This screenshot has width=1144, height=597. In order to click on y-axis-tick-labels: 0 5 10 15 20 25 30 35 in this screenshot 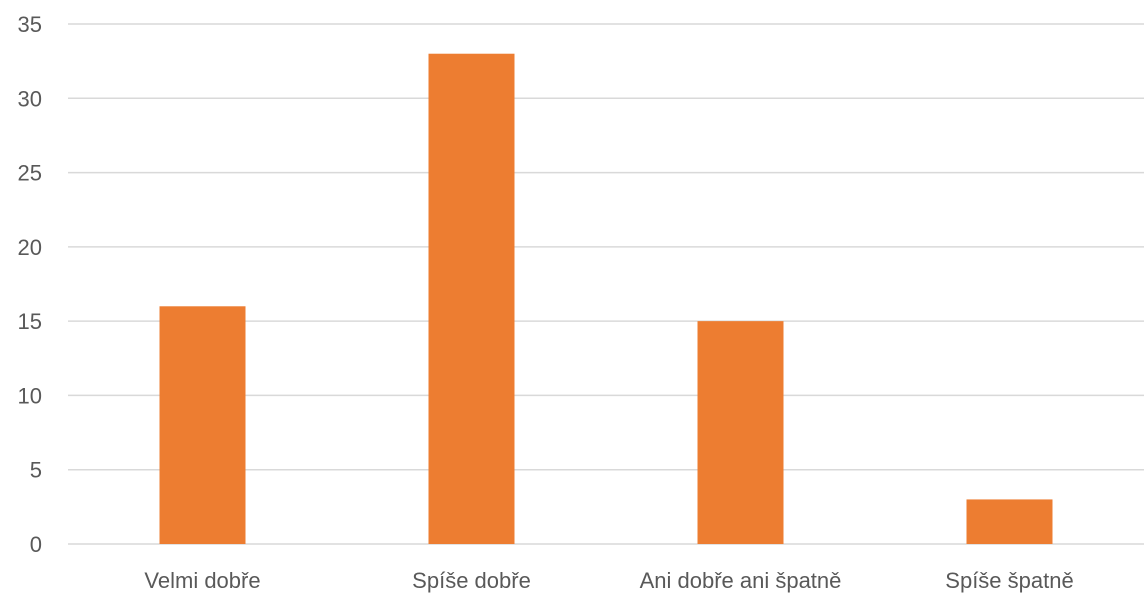, I will do `click(30, 284)`.